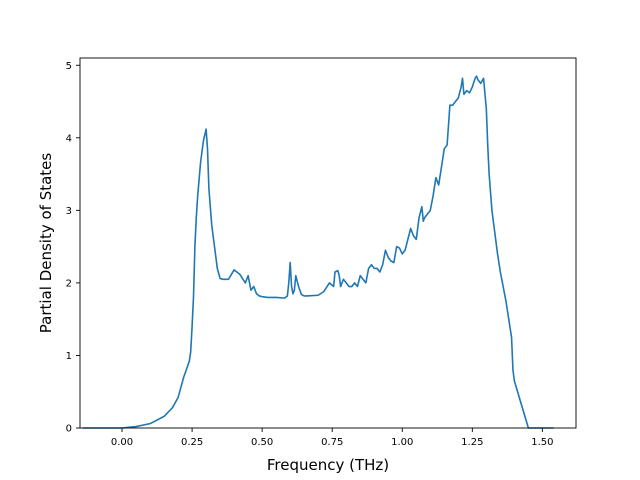 The height and width of the screenshot is (480, 640). I want to click on x-axis-ticks: 0.00 0.25 0.50 0.75 1.00 1.25 1.50, so click(332, 438).